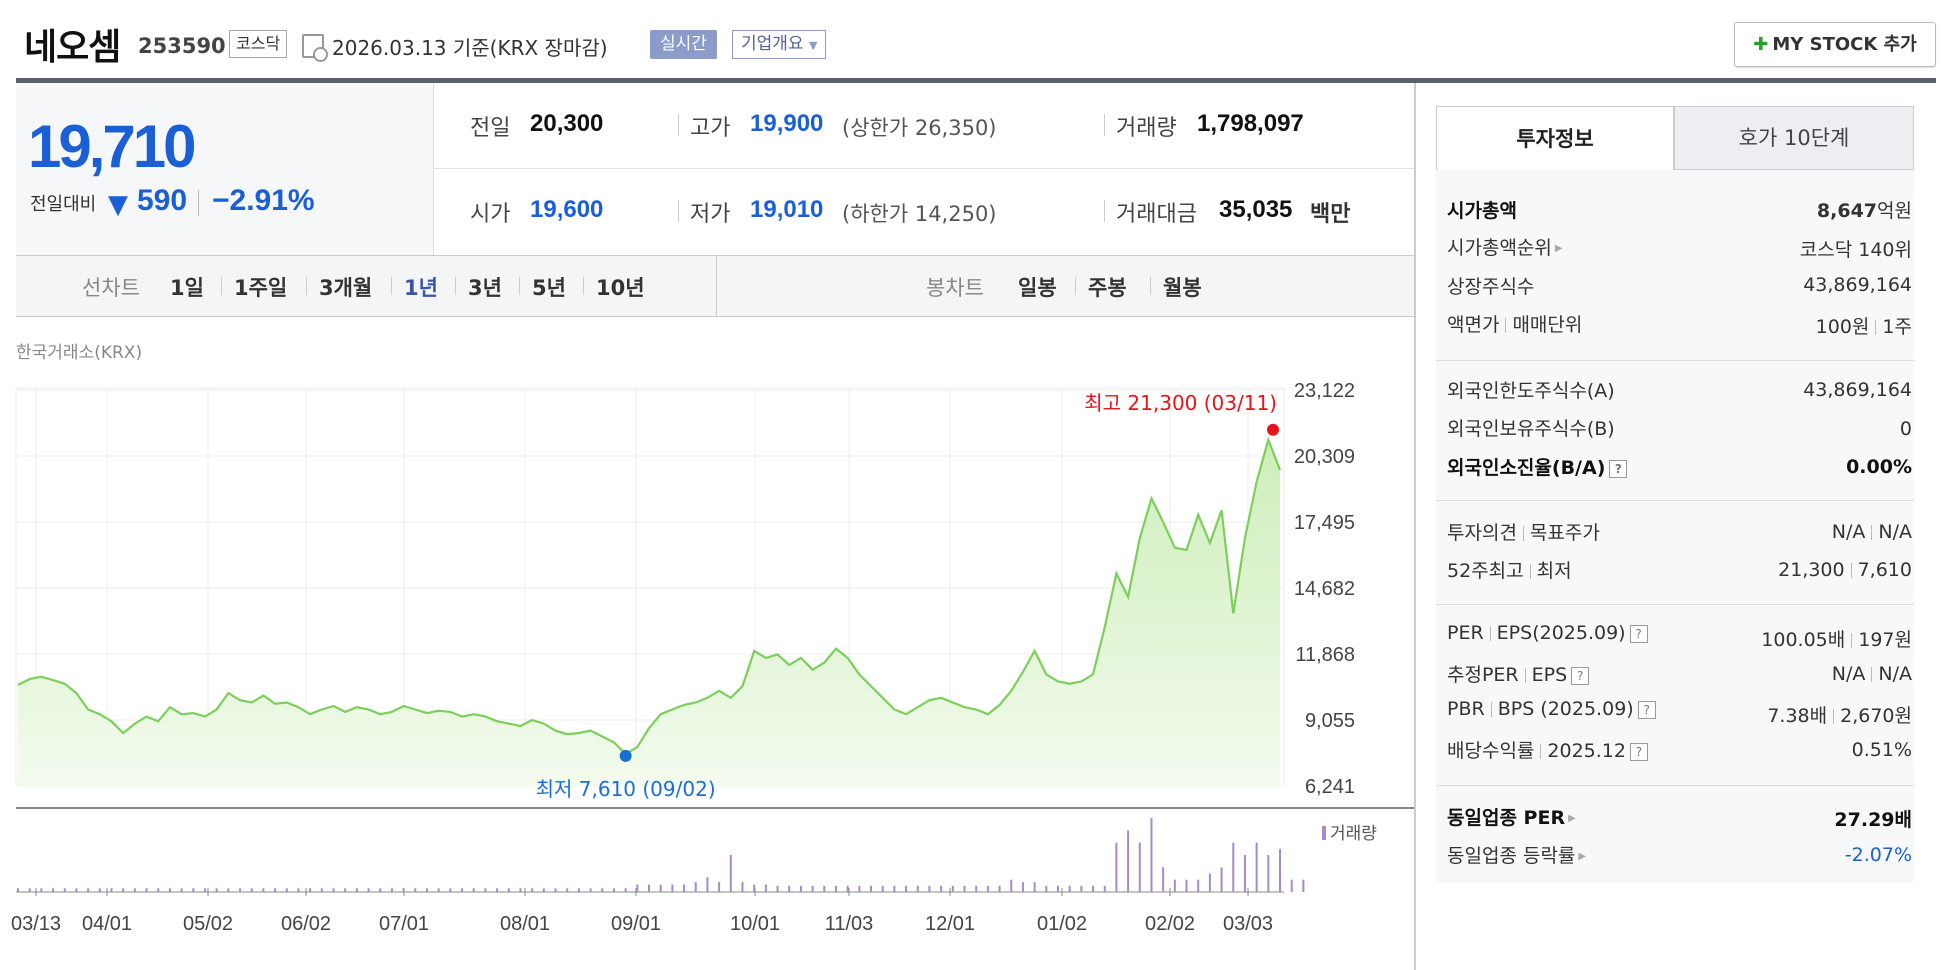  What do you see at coordinates (421, 288) in the screenshot?
I see `period-1y: 1년` at bounding box center [421, 288].